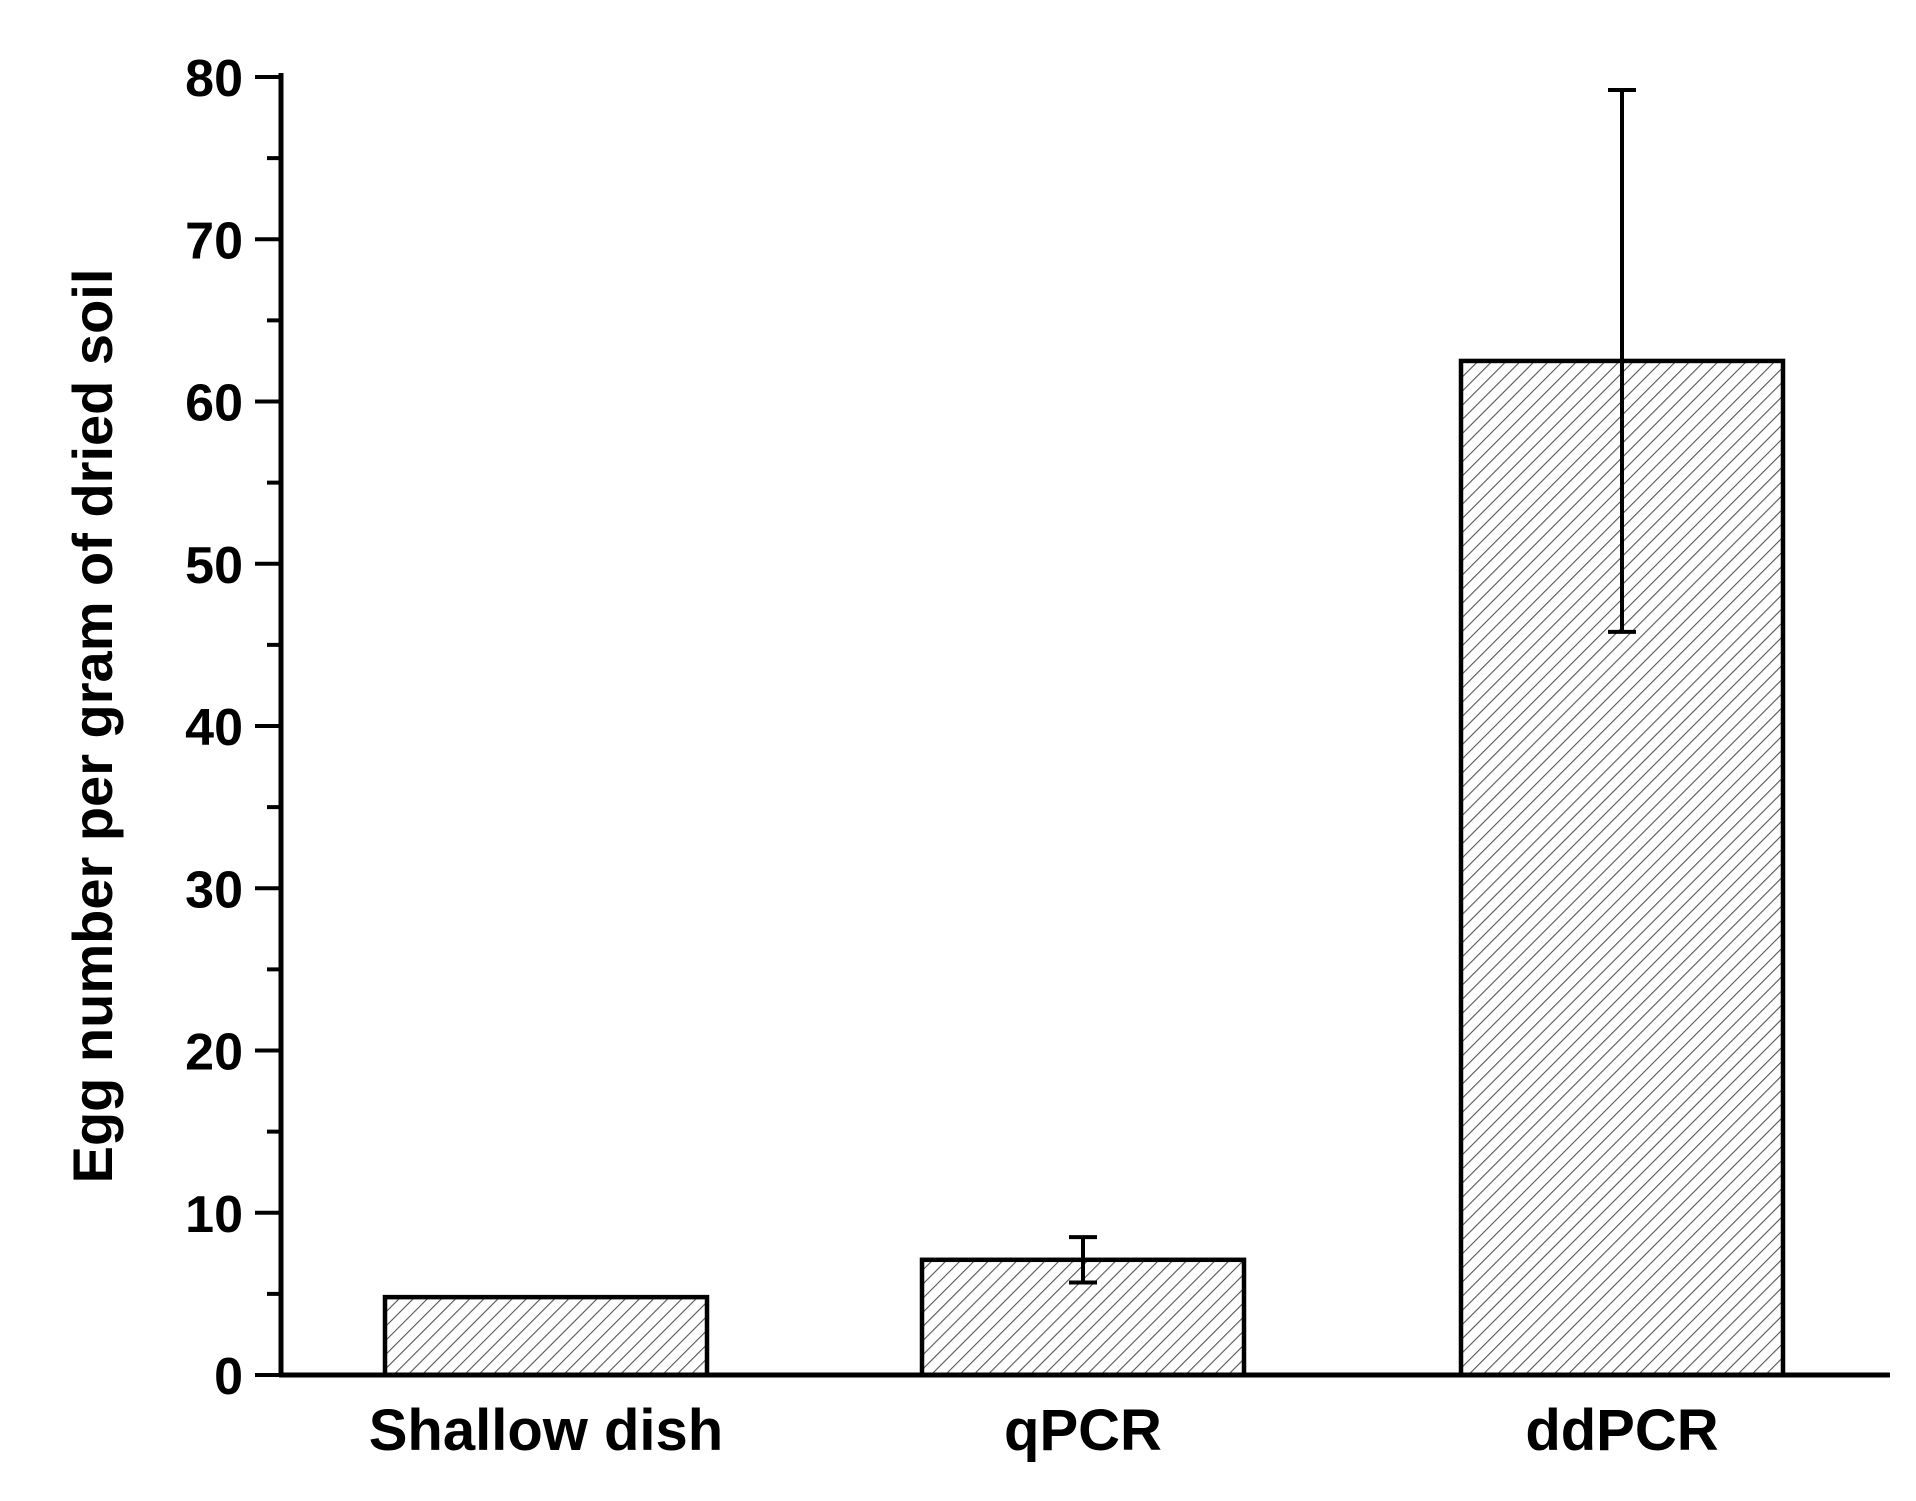 The height and width of the screenshot is (1501, 1916). Describe the element at coordinates (214, 79) in the screenshot. I see `y-tick-label: 80` at that location.